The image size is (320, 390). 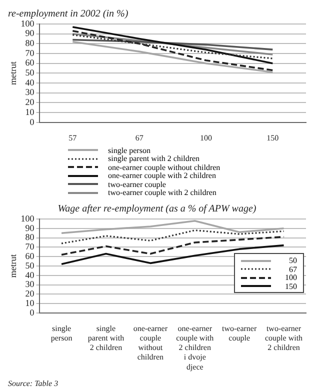 I want to click on x-tick-label: 100, so click(x=206, y=137).